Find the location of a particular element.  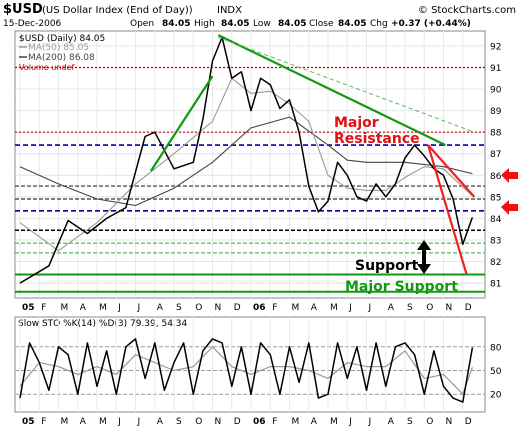

level-arrow-icon is located at coordinates (509, 207).